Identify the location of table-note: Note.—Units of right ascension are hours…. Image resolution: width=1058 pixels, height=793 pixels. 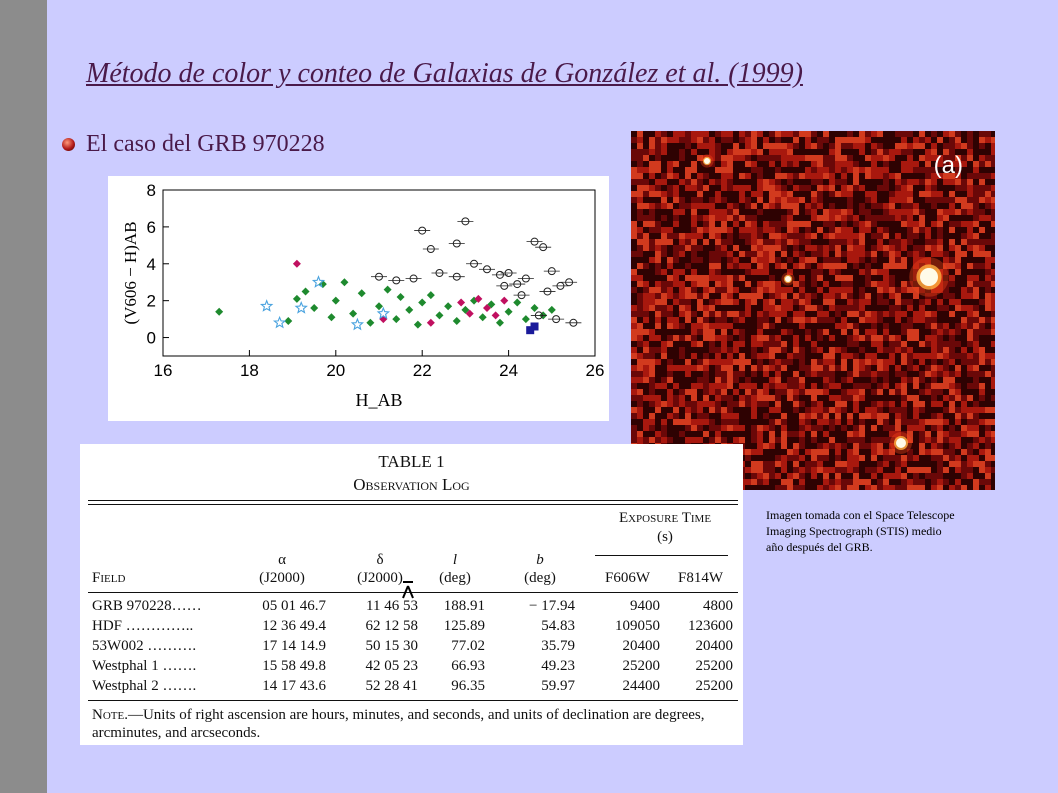
(416, 724).